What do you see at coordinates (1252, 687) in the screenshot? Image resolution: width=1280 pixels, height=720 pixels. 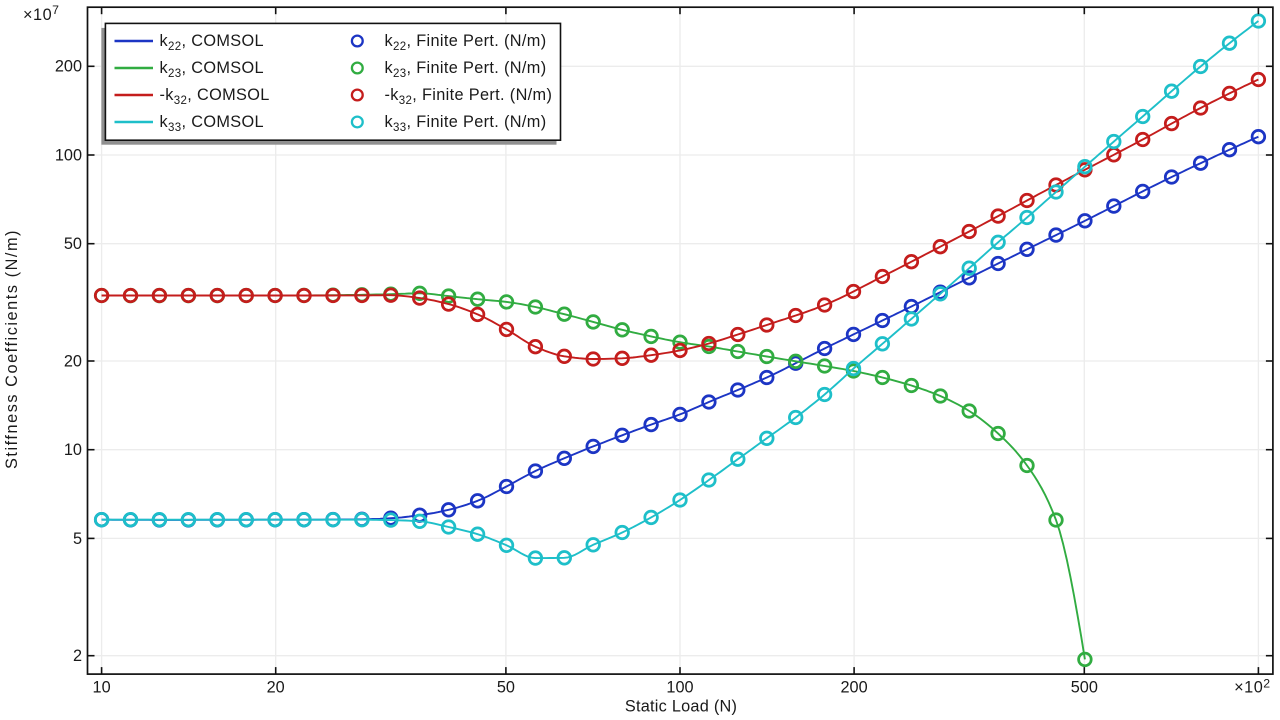 I see `svg-text: ×10²` at bounding box center [1252, 687].